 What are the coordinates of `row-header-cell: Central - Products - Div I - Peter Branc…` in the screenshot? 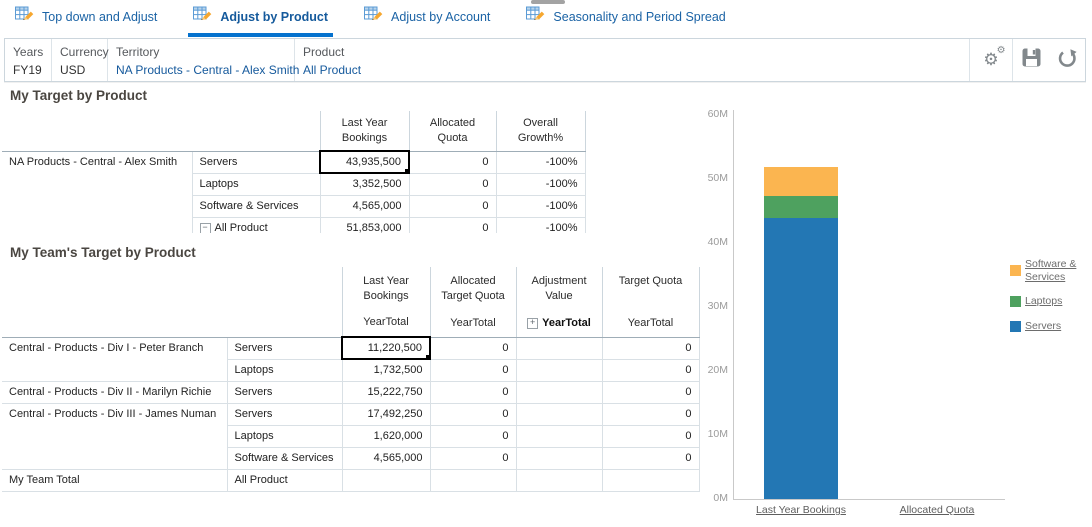 It's located at (114, 359).